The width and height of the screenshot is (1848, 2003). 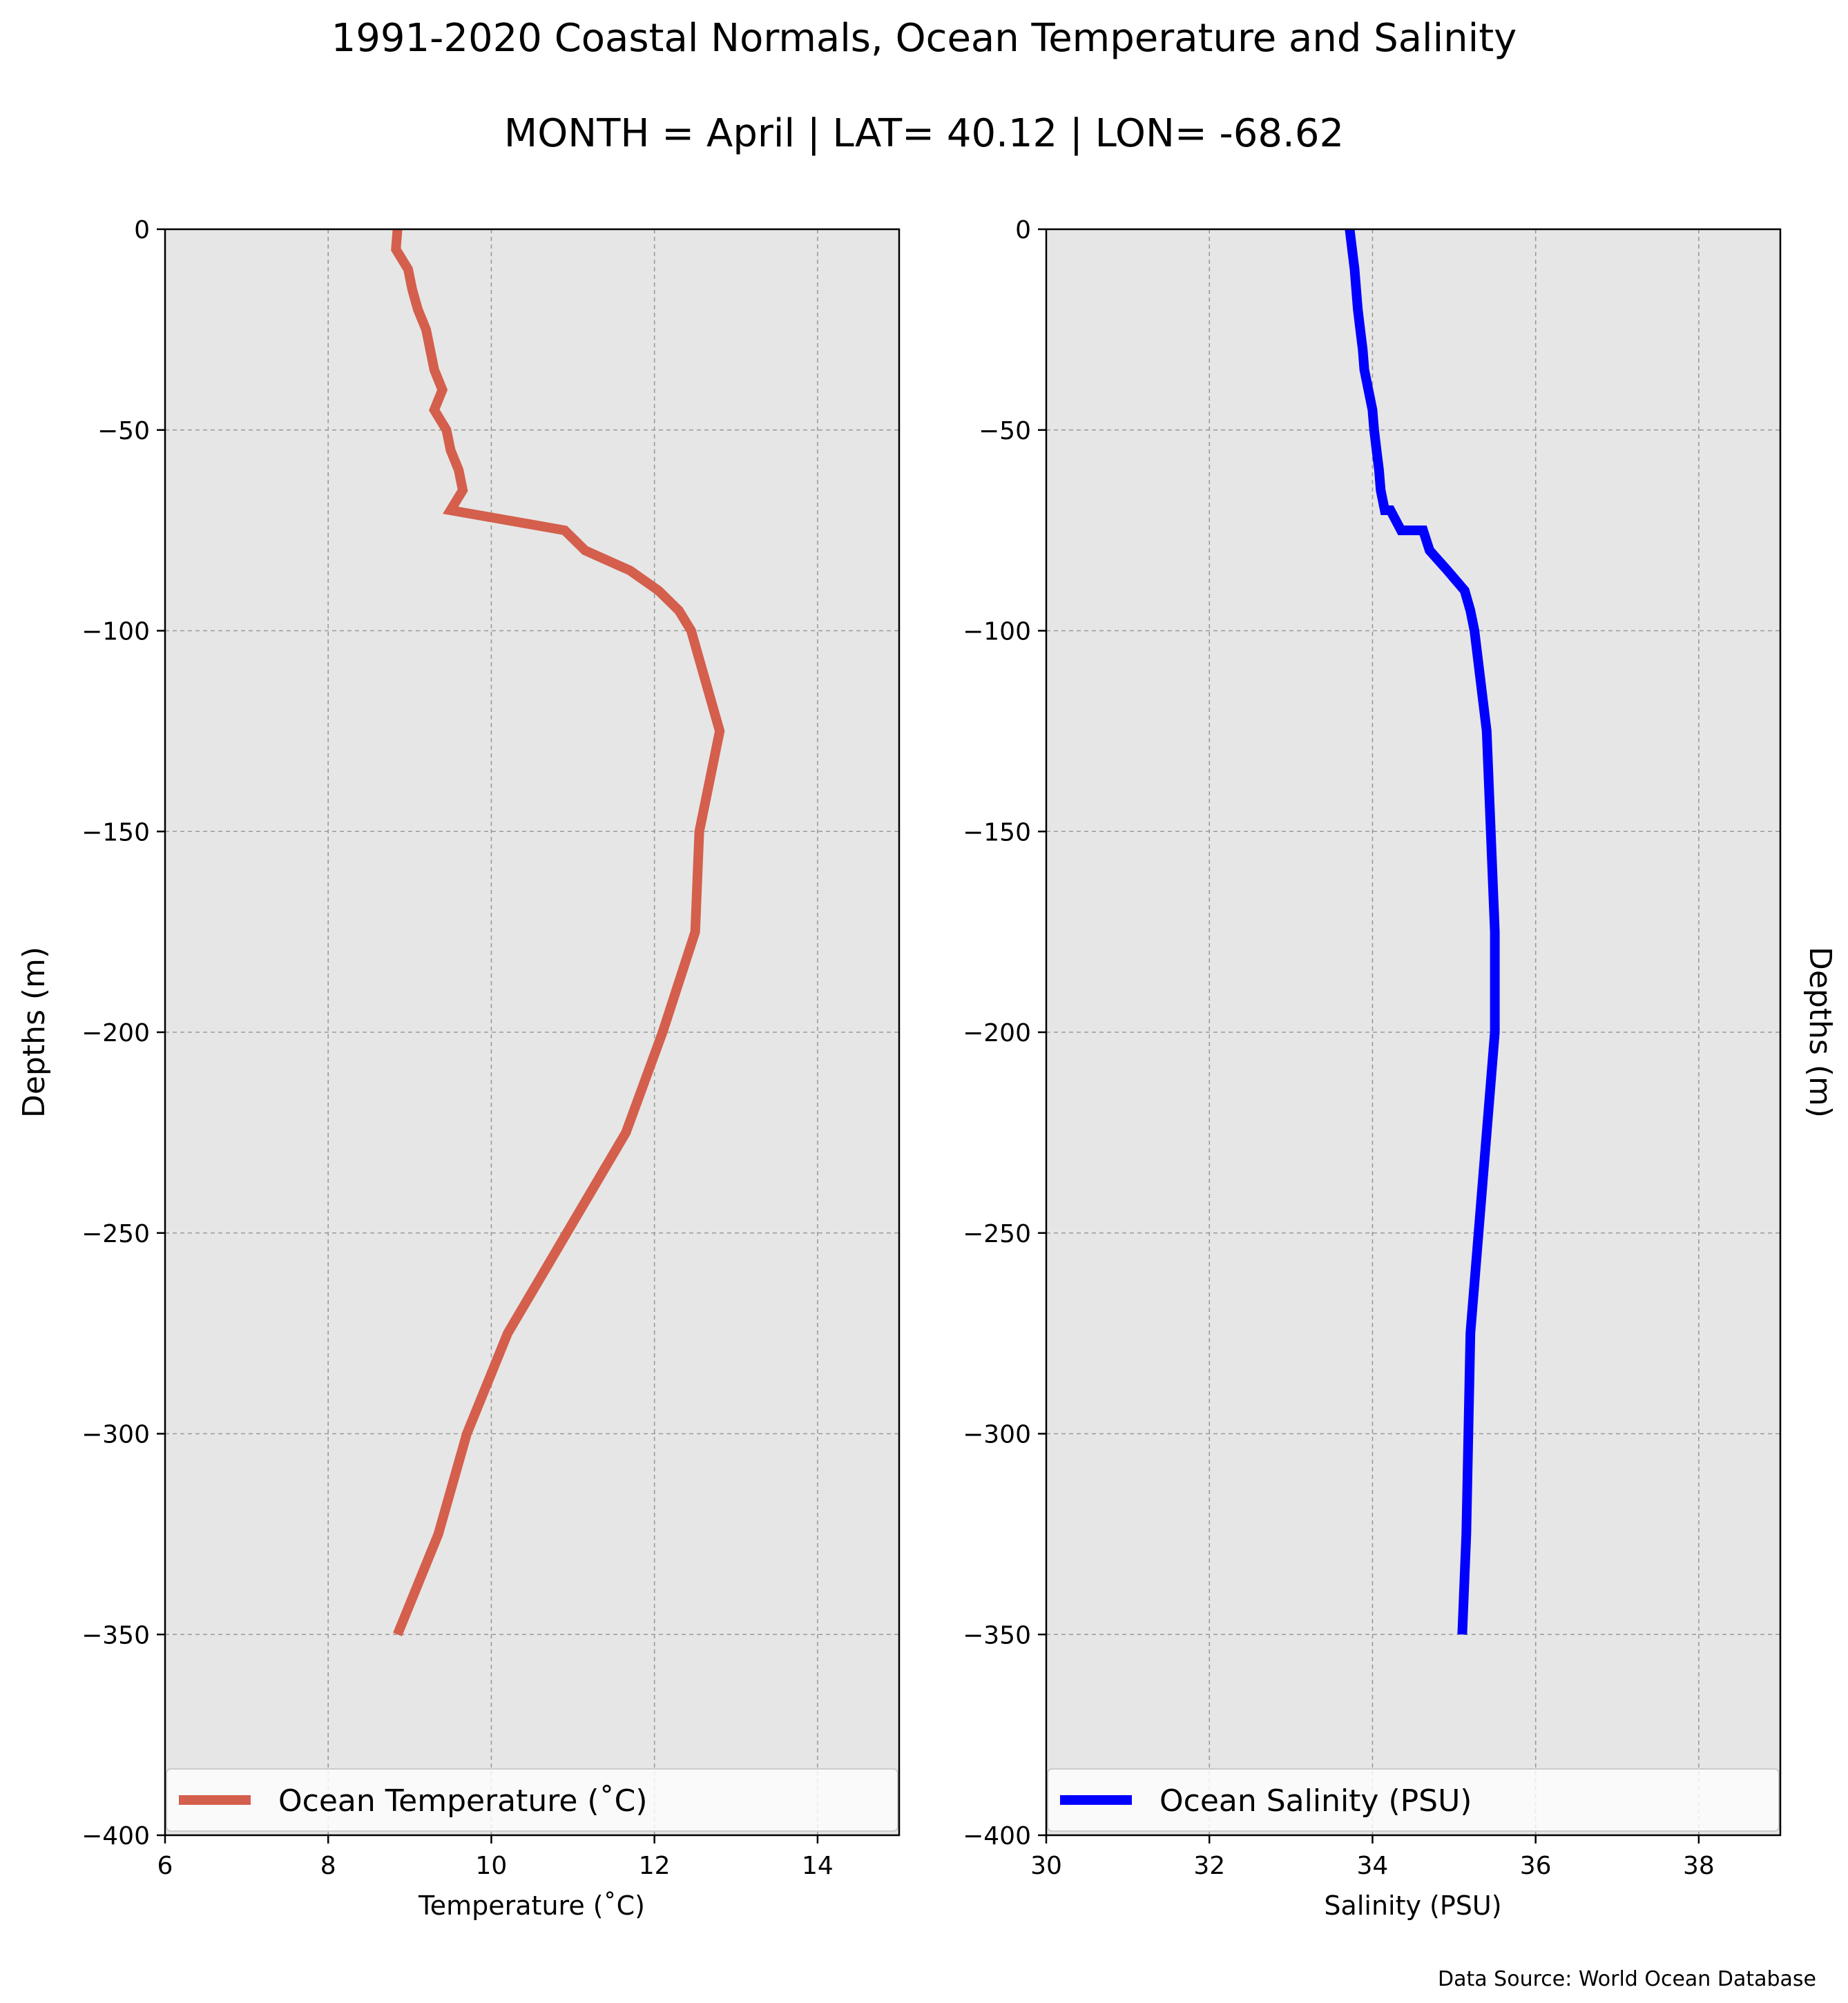 I want to click on salinity-x-axis-label: Salinity (PSU), so click(x=1412, y=1905).